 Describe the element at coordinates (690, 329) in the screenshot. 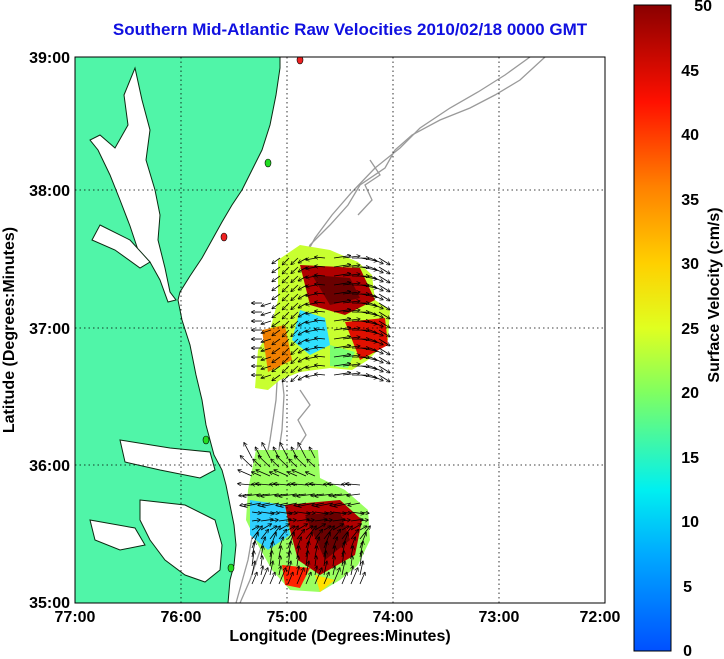

I see `colorbar-tick-label: 25` at that location.